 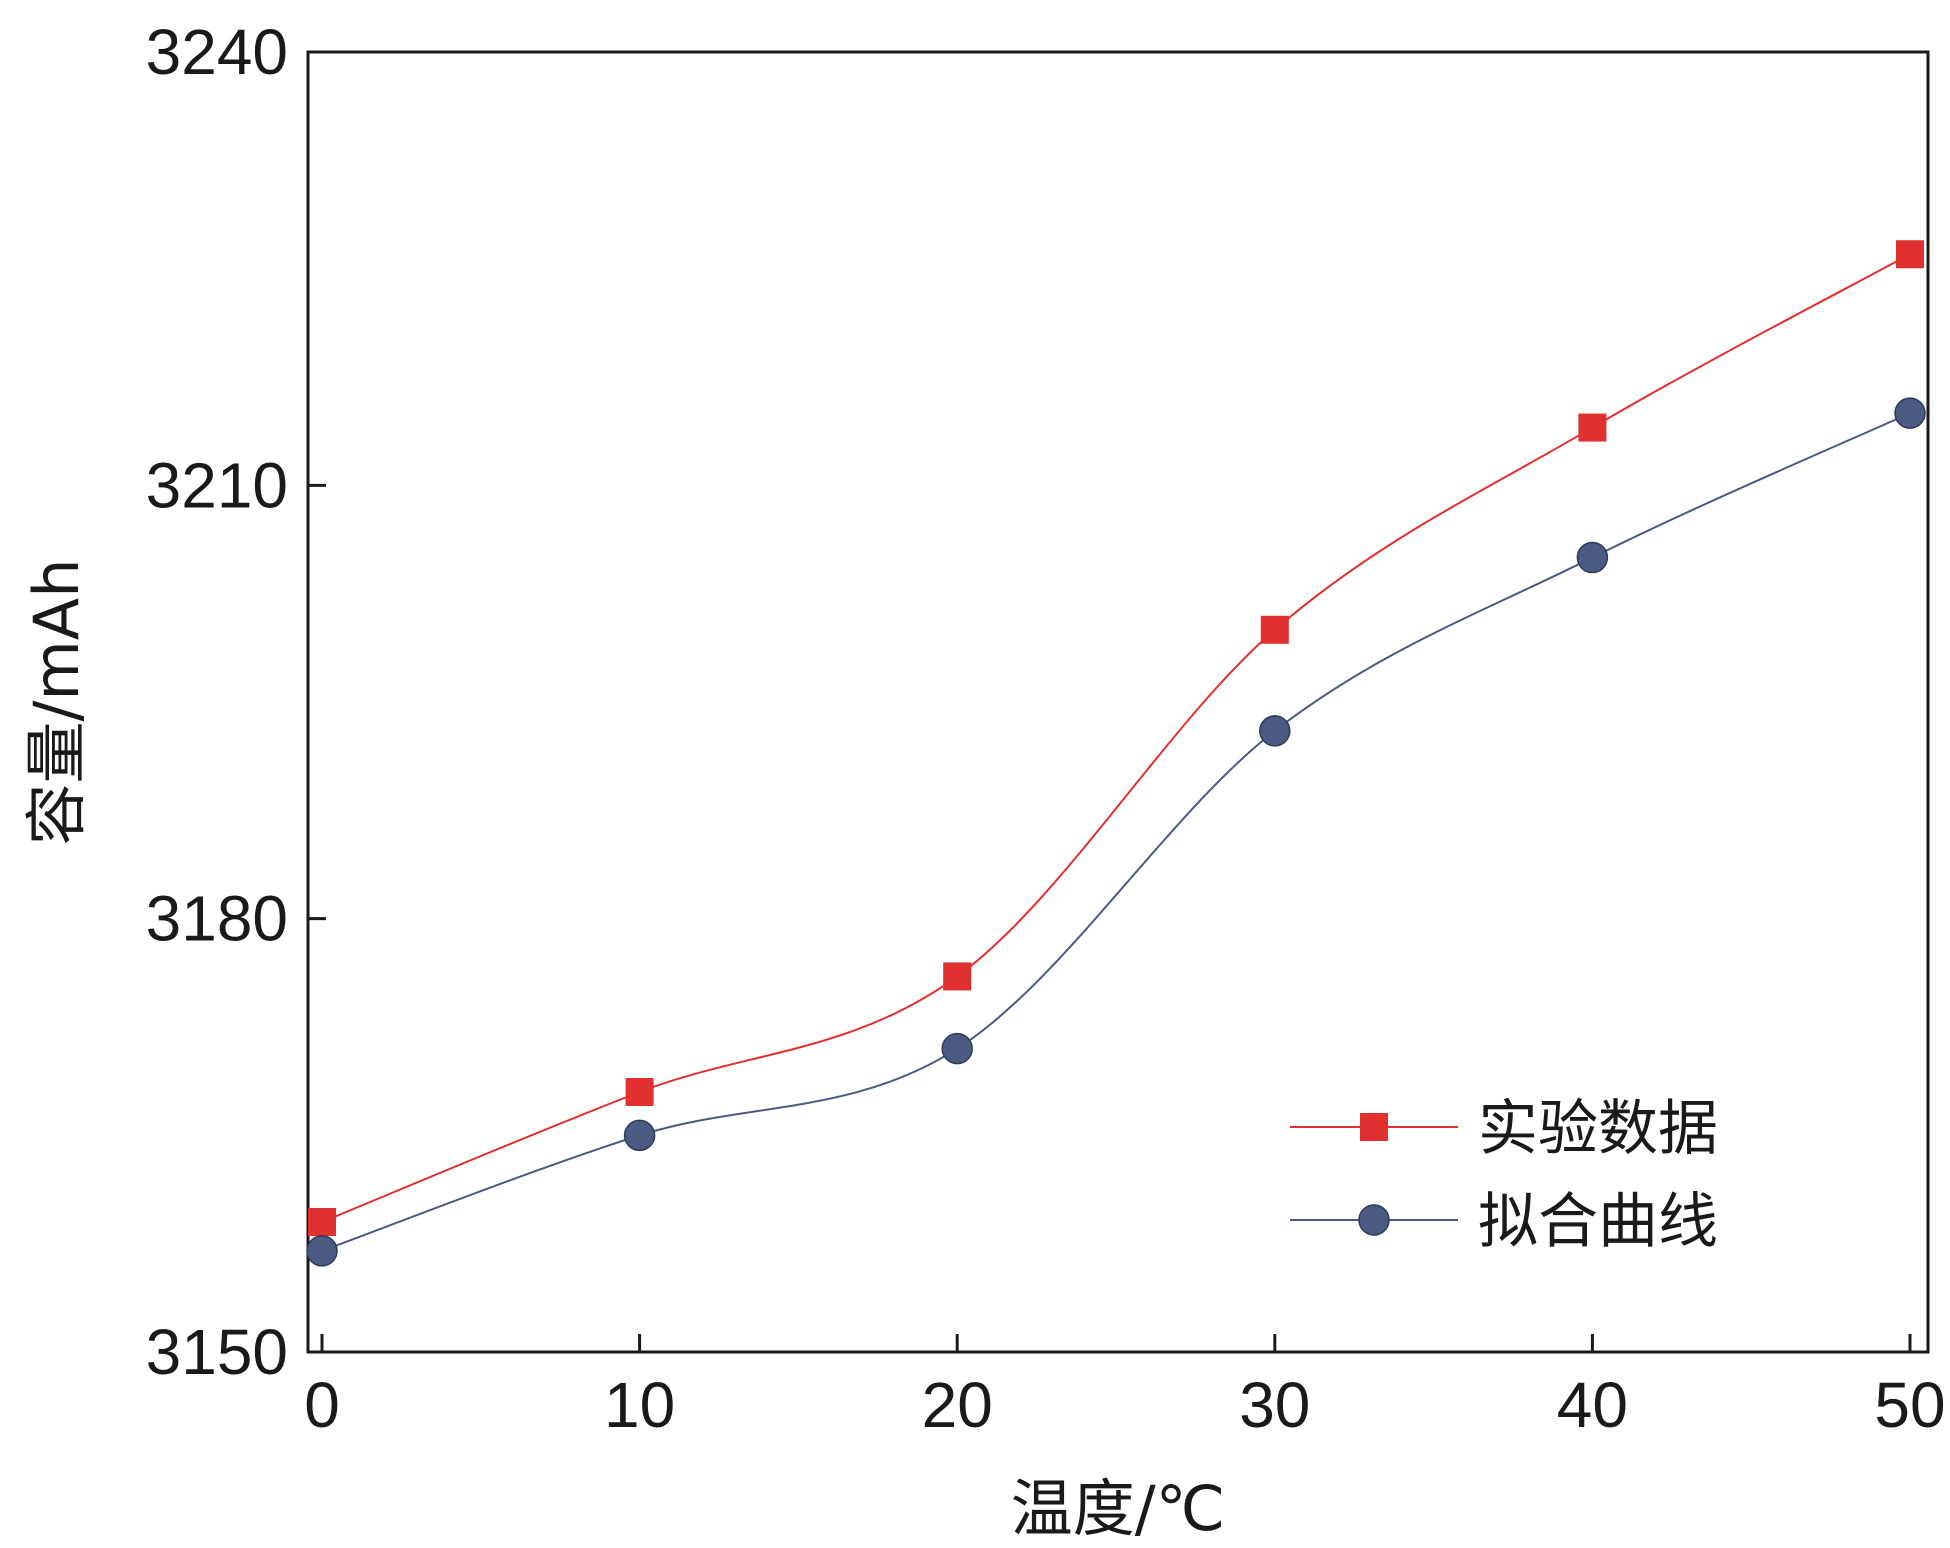 I want to click on legend-item-2: 拟合曲线, so click(x=1504, y=1222).